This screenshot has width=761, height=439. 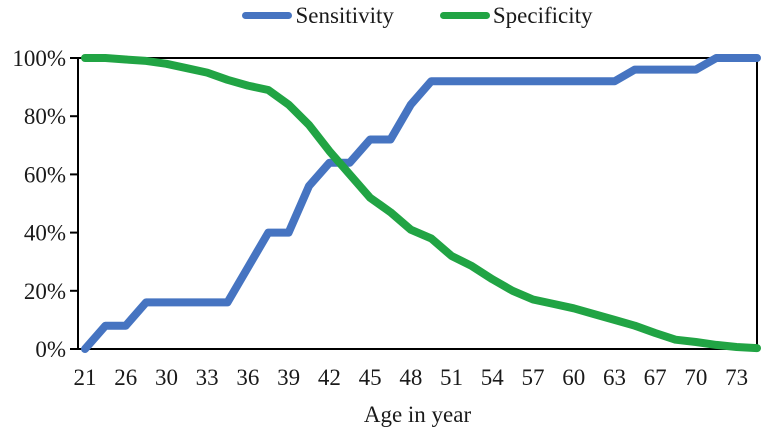 I want to click on x-tick-label: 39, so click(x=288, y=377).